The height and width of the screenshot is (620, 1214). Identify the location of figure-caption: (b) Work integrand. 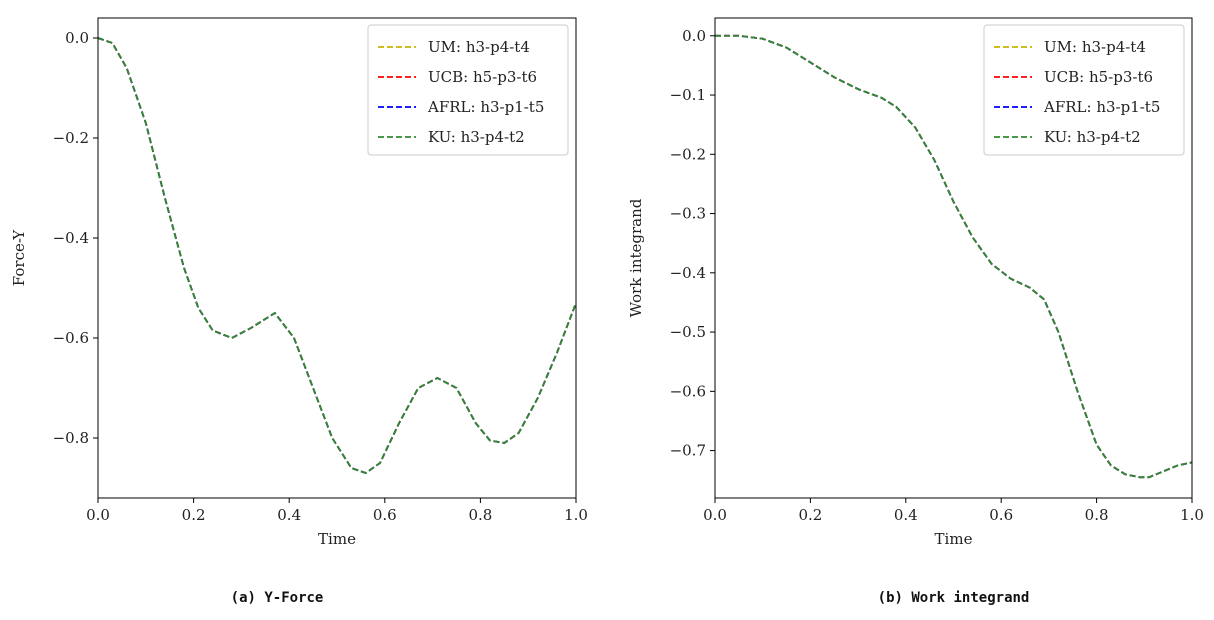
(954, 598).